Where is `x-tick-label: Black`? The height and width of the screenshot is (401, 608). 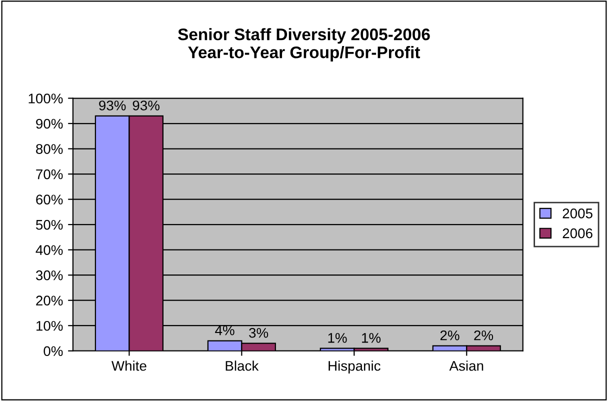 x-tick-label: Black is located at coordinates (242, 365).